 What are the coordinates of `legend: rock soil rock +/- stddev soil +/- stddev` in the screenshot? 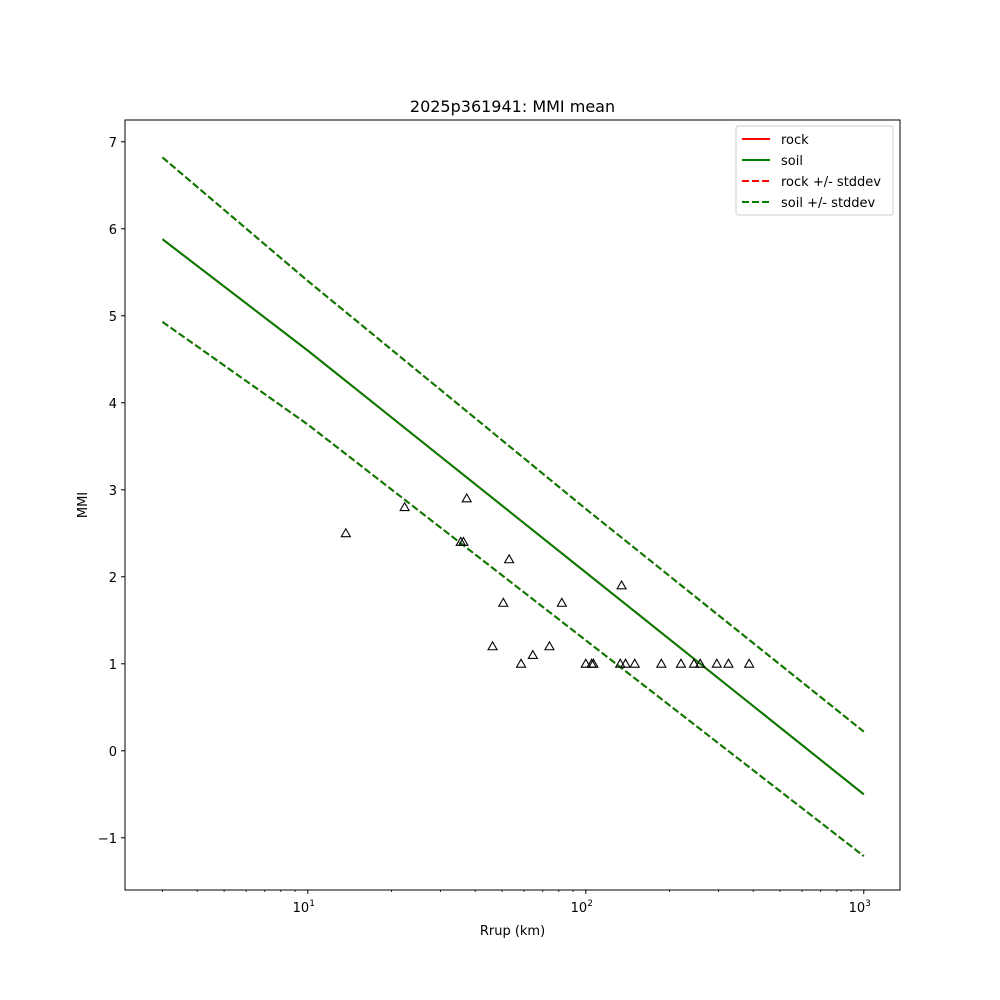 It's located at (814, 170).